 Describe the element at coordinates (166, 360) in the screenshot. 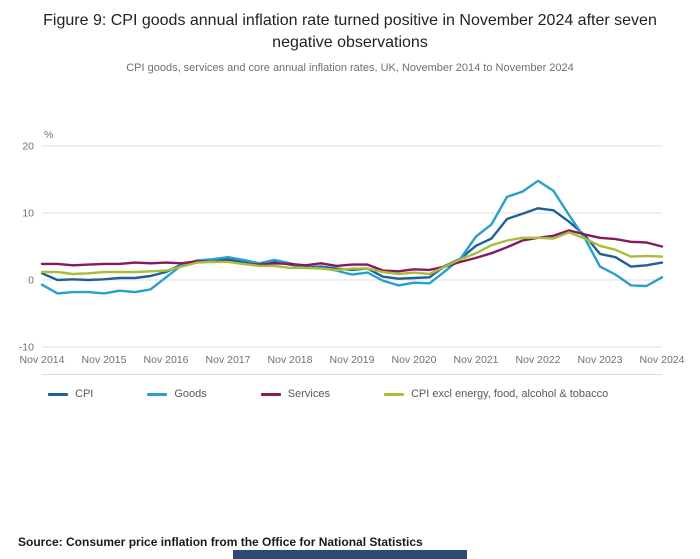

I see `x-tick-label-2: Nov 2016` at that location.